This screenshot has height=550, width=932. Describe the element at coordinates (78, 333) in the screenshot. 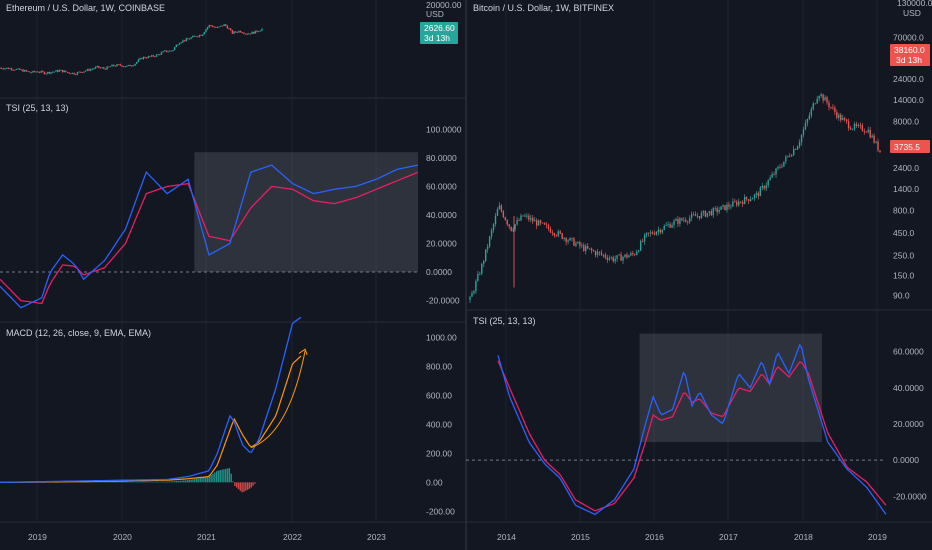

I see `eth-macd-title: MACD (12, 26, close, 9, EMA, EMA)` at that location.